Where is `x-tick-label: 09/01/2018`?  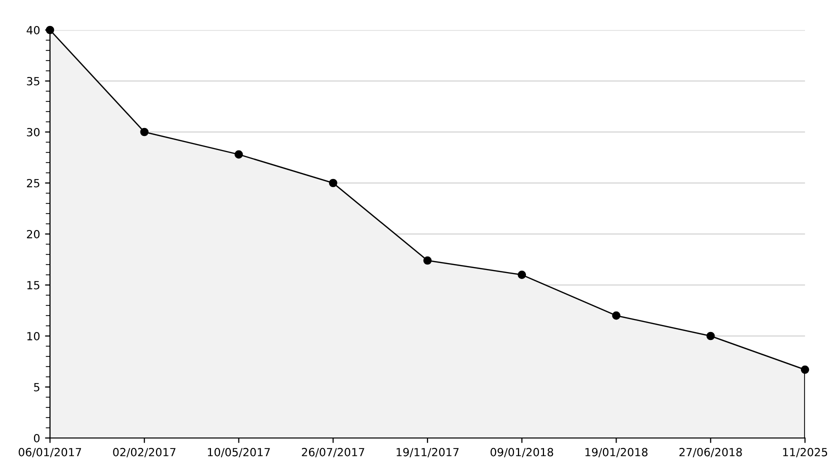
x-tick-label: 09/01/2018 is located at coordinates (522, 453).